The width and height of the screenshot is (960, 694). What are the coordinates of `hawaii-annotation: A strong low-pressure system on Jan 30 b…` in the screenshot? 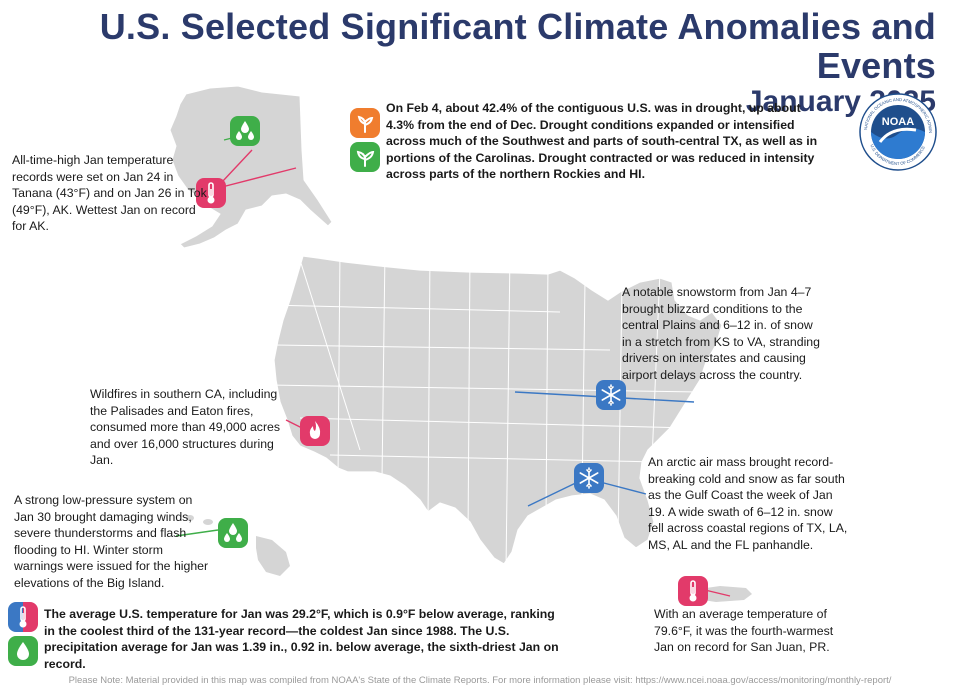 It's located at (111, 541).